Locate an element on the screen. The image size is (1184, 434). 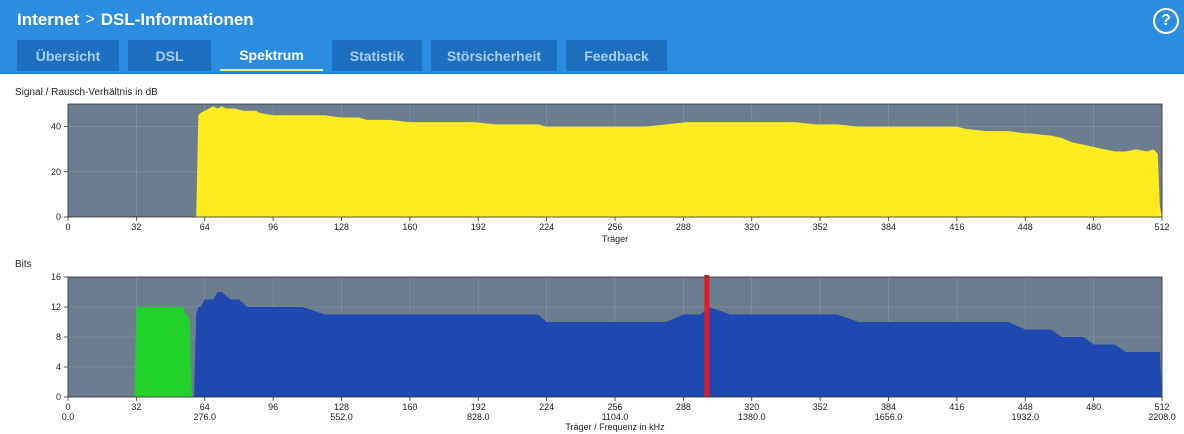
bits-chart-tick-label-x: 384 is located at coordinates (888, 407).